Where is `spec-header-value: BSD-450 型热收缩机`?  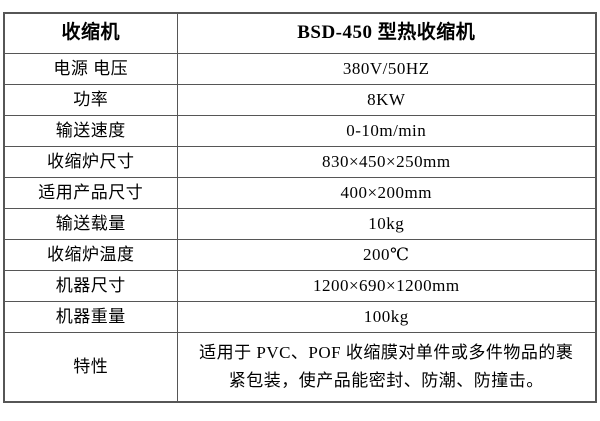 spec-header-value: BSD-450 型热收缩机 is located at coordinates (386, 33).